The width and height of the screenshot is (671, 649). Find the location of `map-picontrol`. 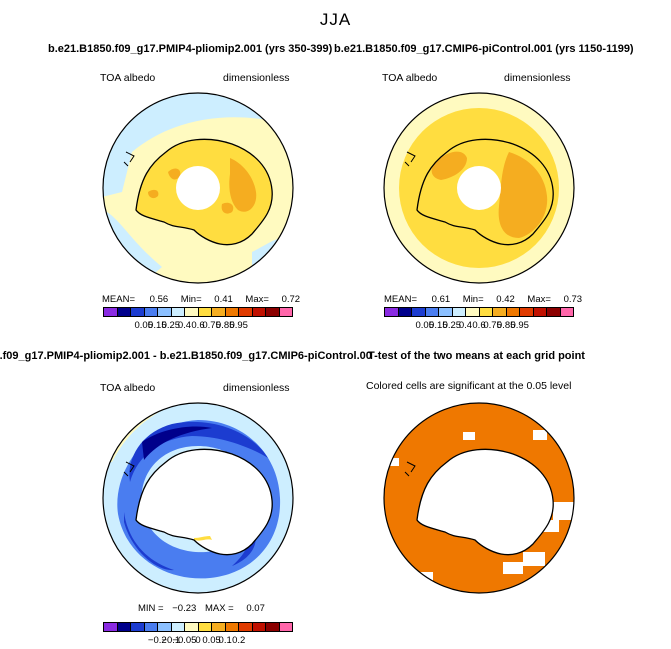

map-picontrol is located at coordinates (479, 188).